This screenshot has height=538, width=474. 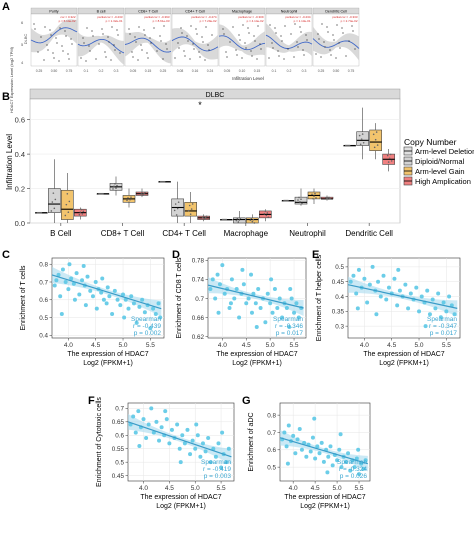 I want to click on ytick-label: 0.8, so click(x=43, y=265).